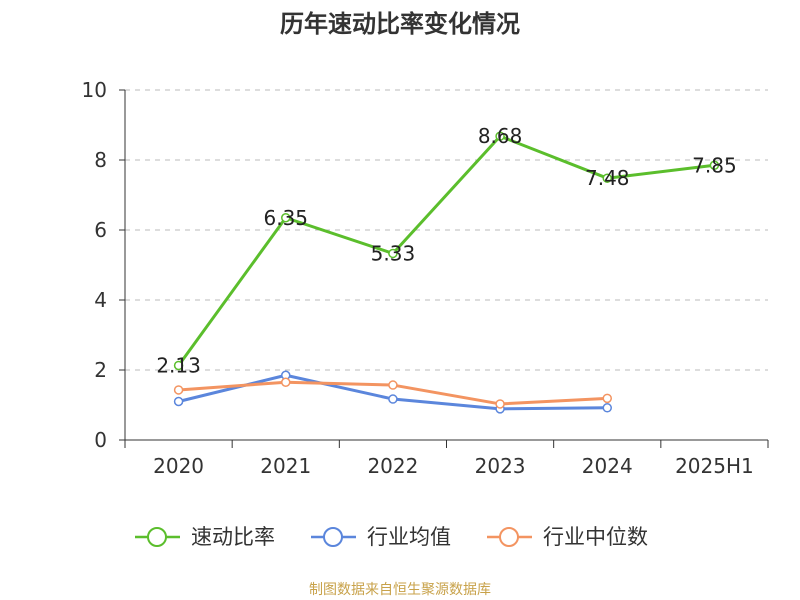 This screenshot has width=800, height=600. I want to click on data-label-0: 2.13, so click(178, 365).